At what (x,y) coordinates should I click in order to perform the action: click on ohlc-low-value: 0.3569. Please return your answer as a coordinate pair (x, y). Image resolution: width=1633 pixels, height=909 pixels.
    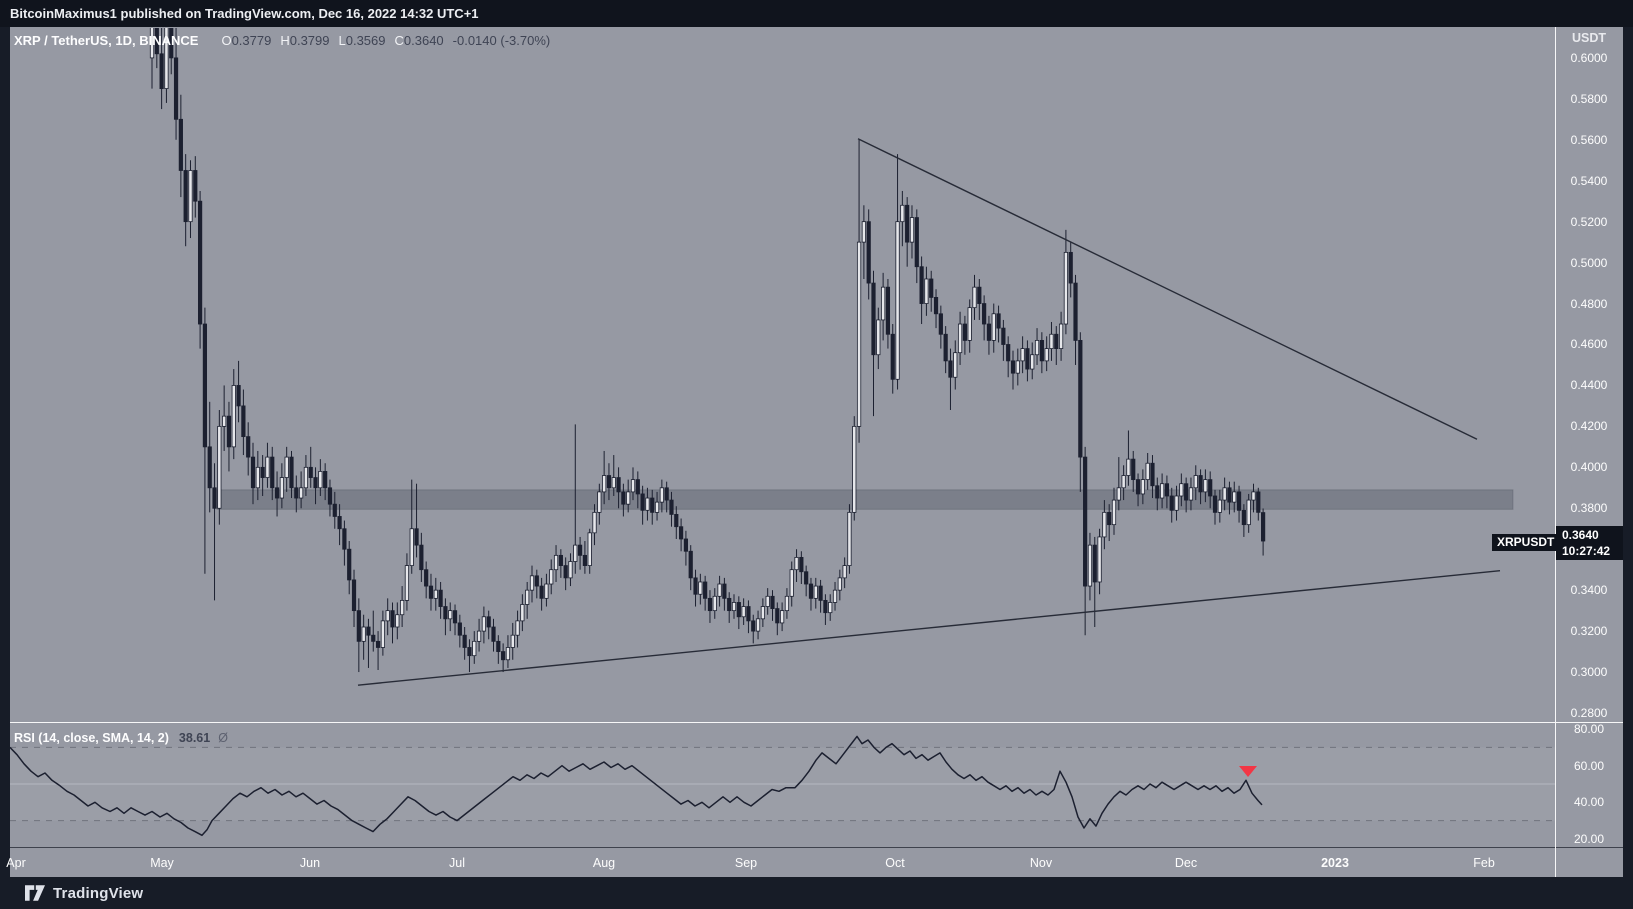
    Looking at the image, I should click on (365, 40).